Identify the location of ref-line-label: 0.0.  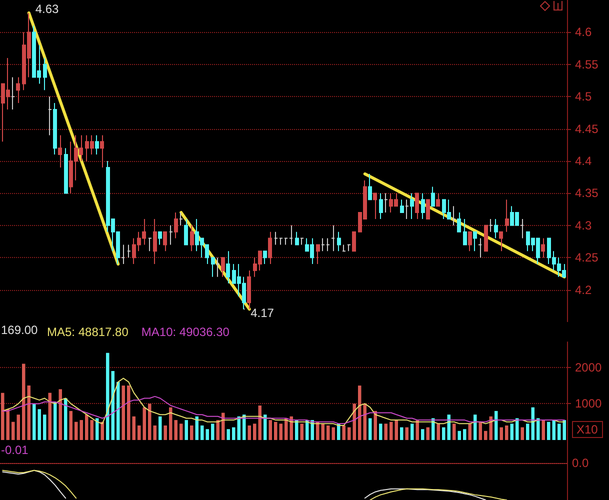
(581, 463).